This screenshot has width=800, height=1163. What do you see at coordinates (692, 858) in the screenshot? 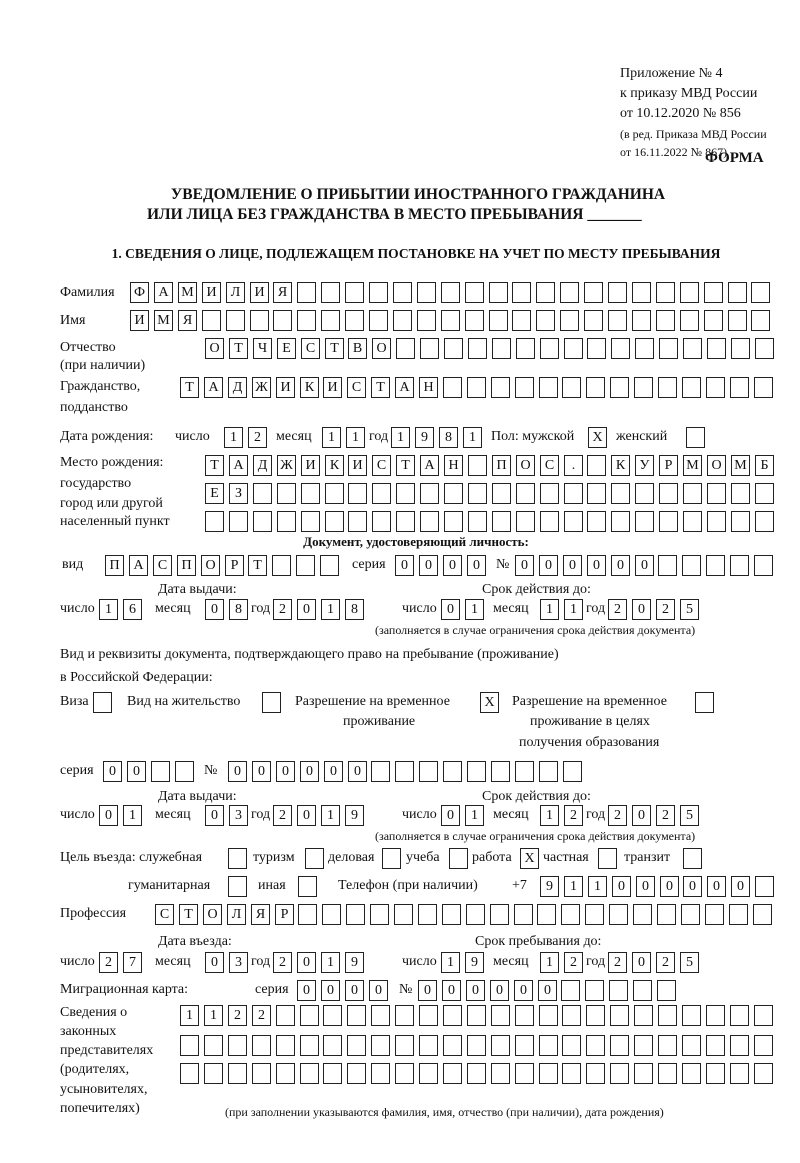
I see `purpose-transit-checkbox` at bounding box center [692, 858].